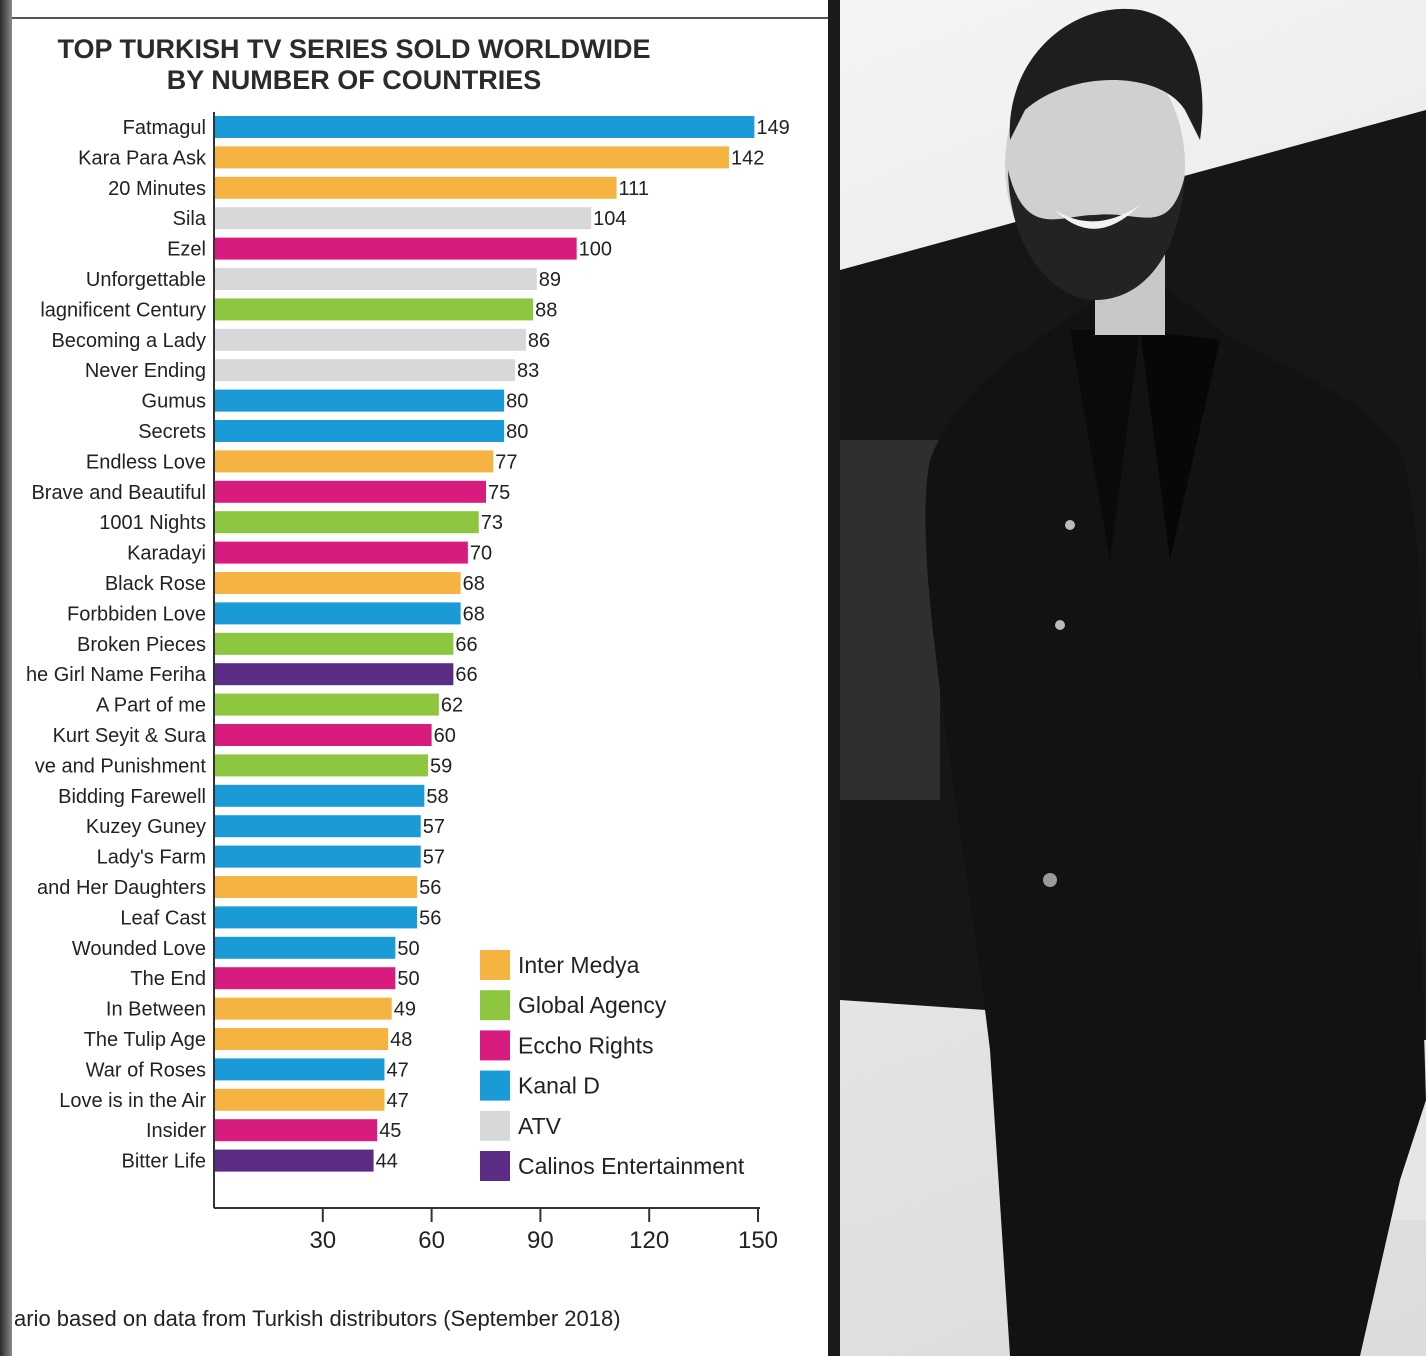 The width and height of the screenshot is (1426, 1356). I want to click on category-label-fatmagul: Fatmagul, so click(164, 128).